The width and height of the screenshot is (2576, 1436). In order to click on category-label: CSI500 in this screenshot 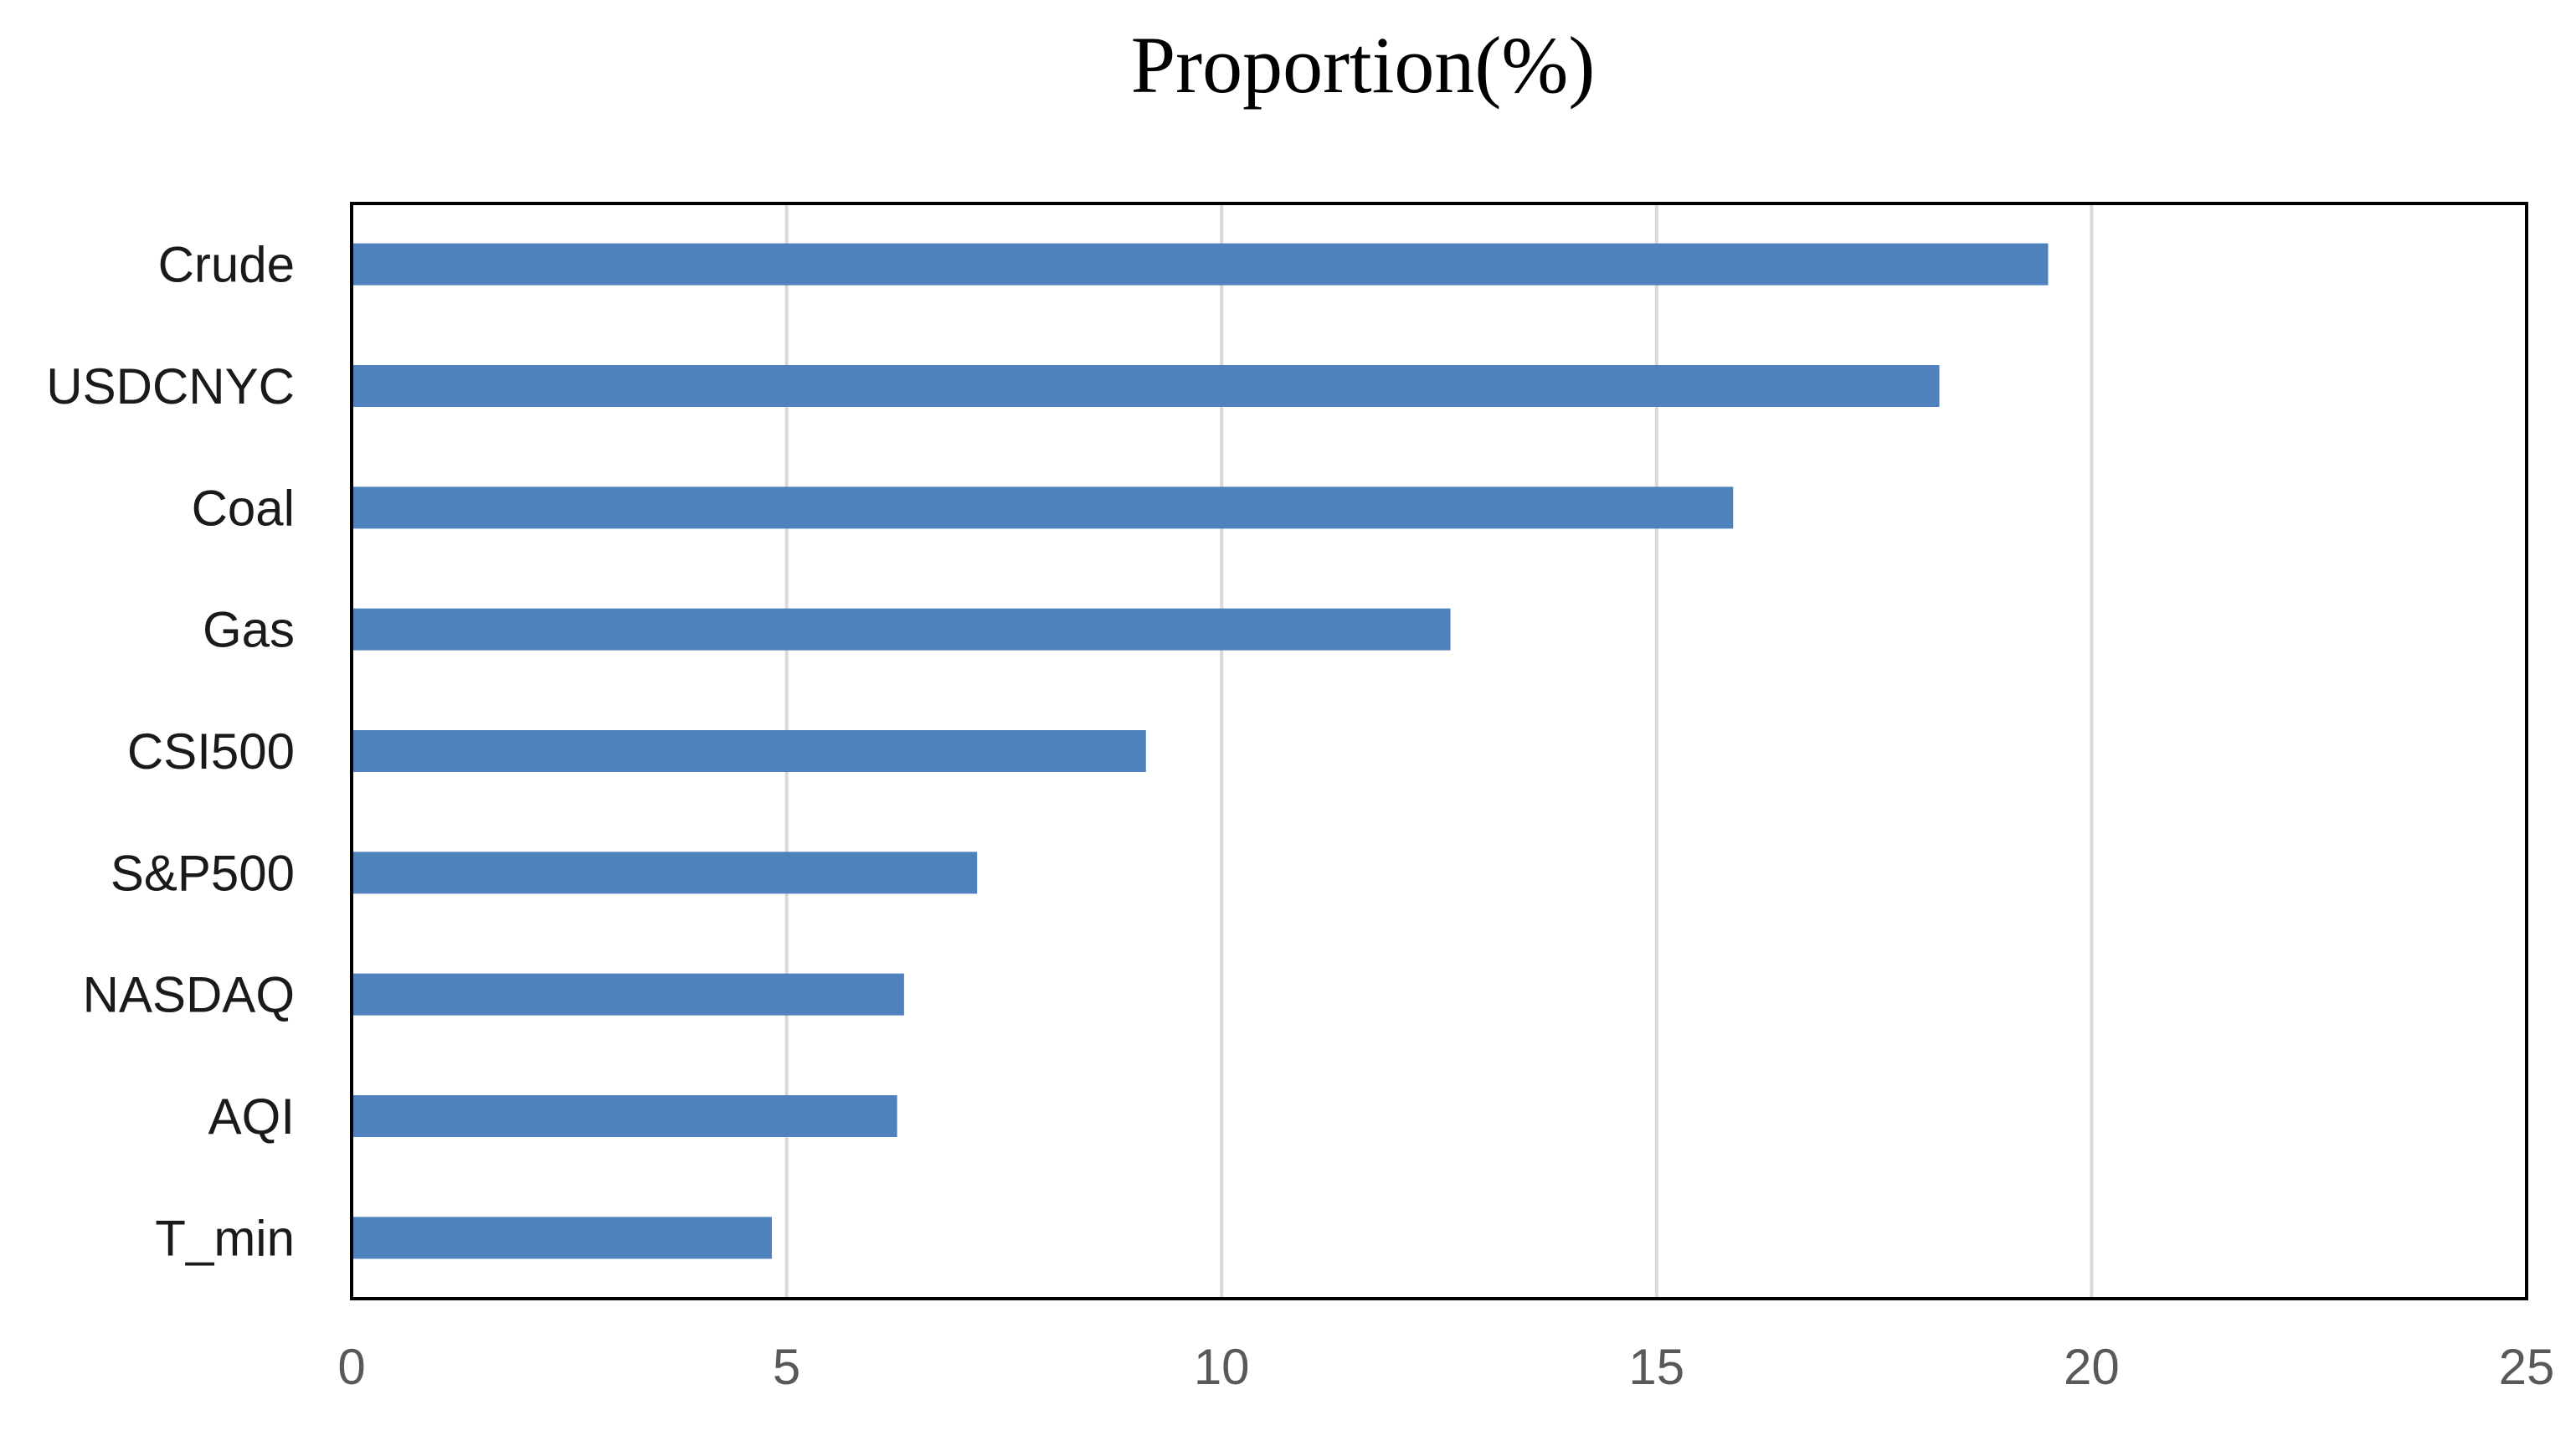, I will do `click(211, 751)`.